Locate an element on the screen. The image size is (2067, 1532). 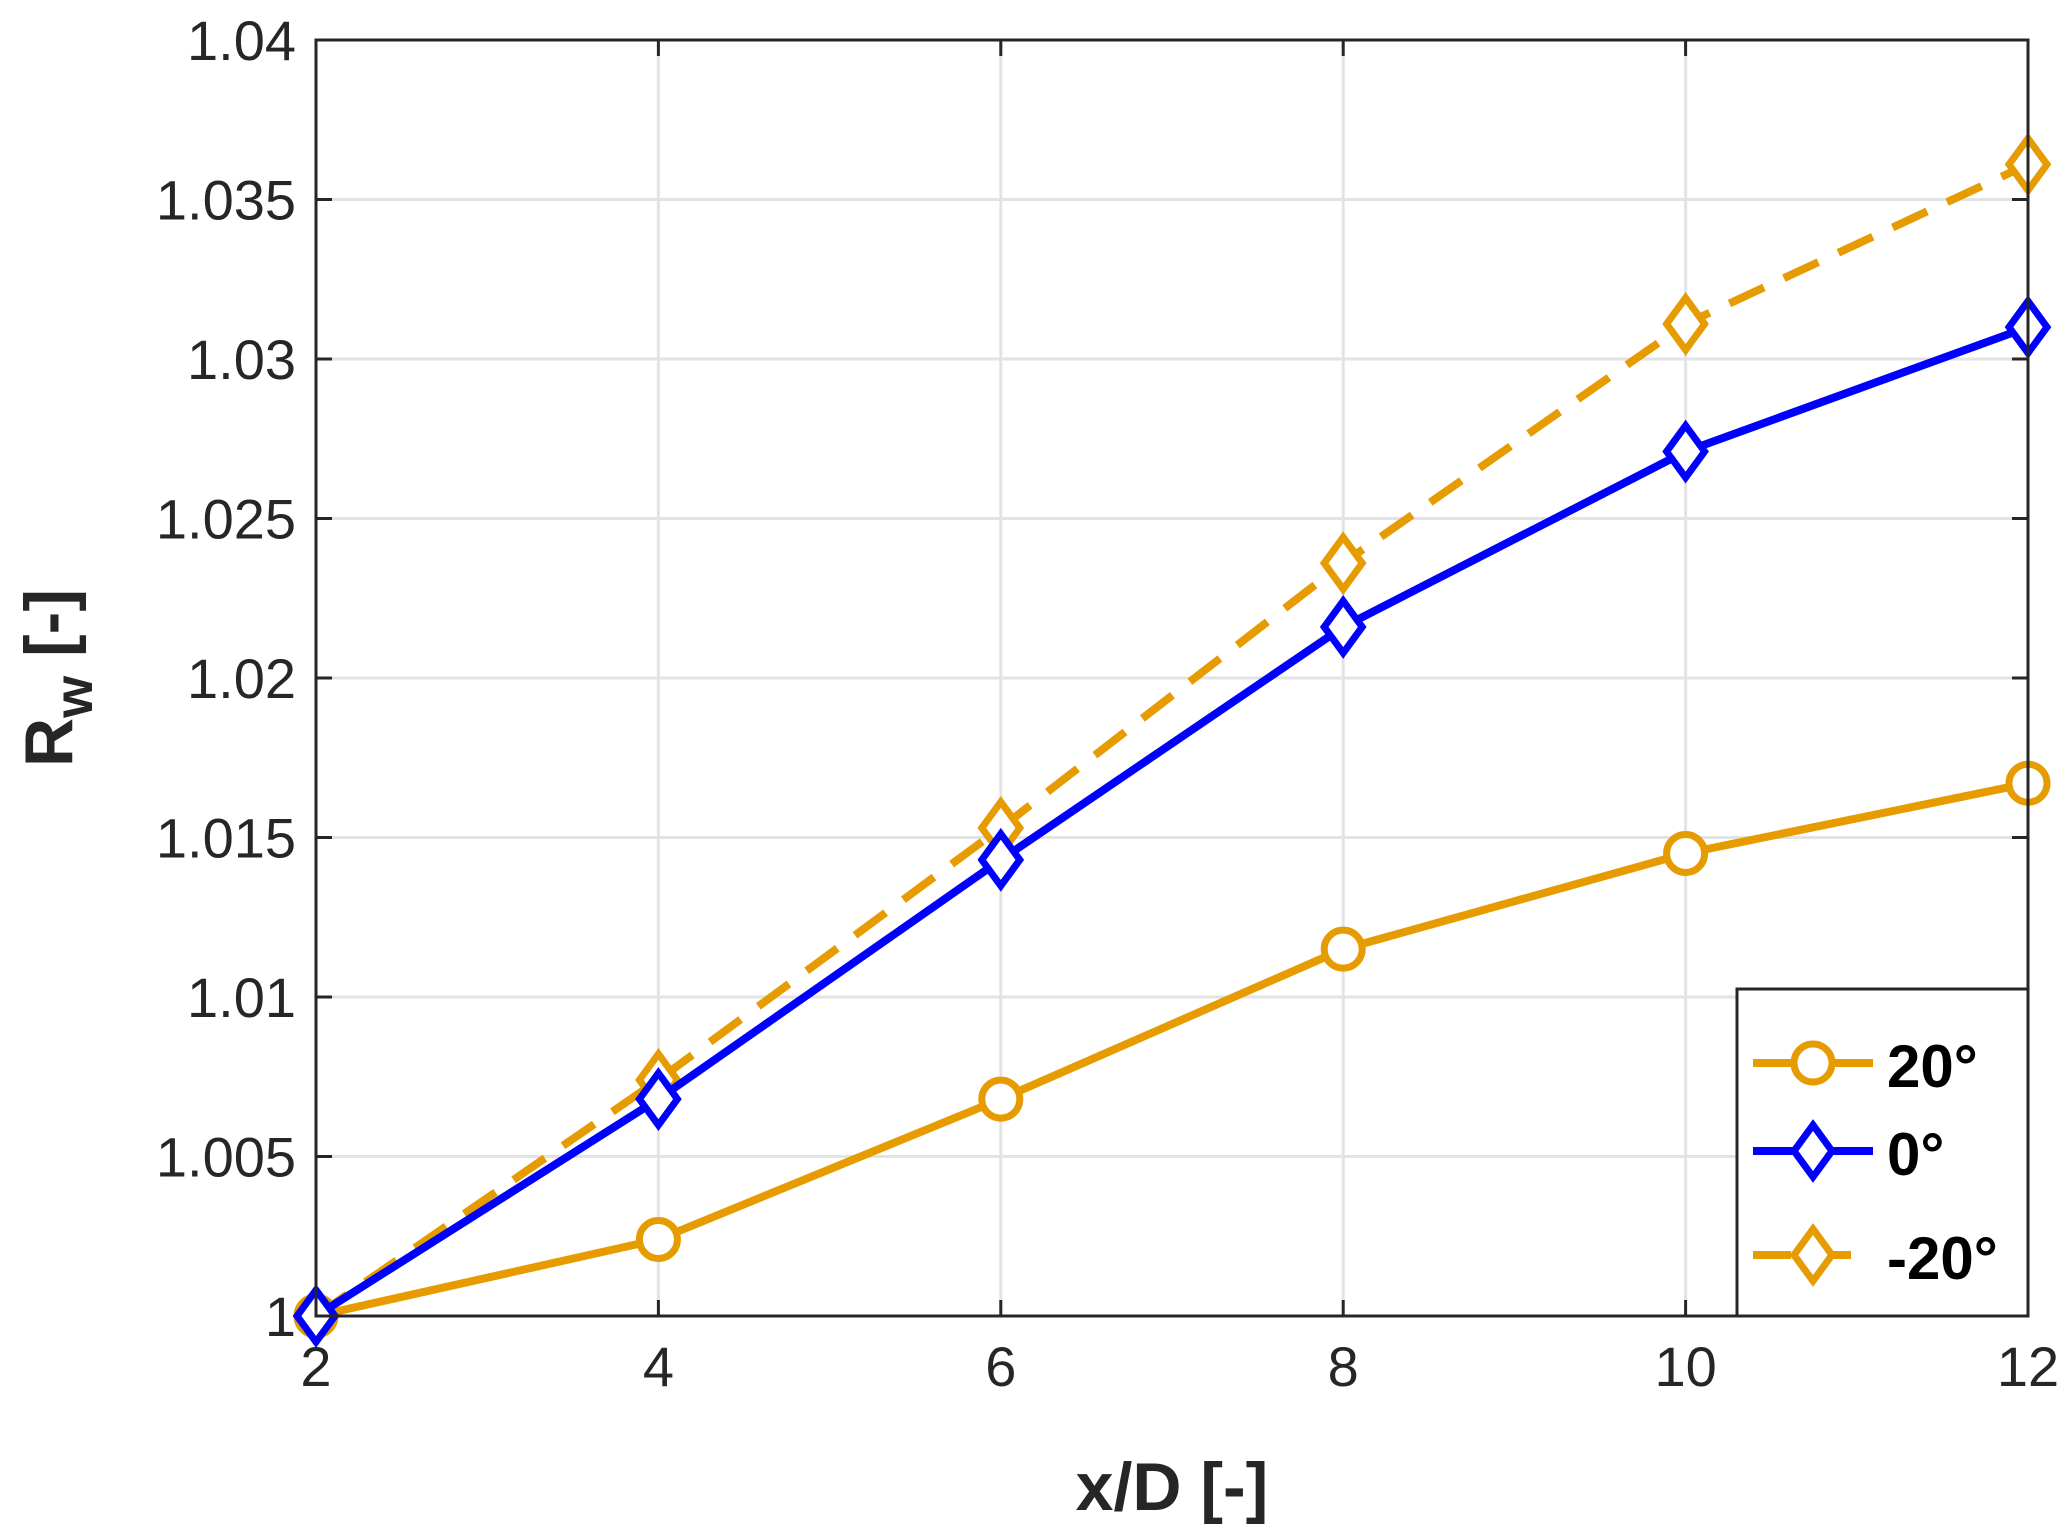
y-tick-label: 1.025 is located at coordinates (226, 519).